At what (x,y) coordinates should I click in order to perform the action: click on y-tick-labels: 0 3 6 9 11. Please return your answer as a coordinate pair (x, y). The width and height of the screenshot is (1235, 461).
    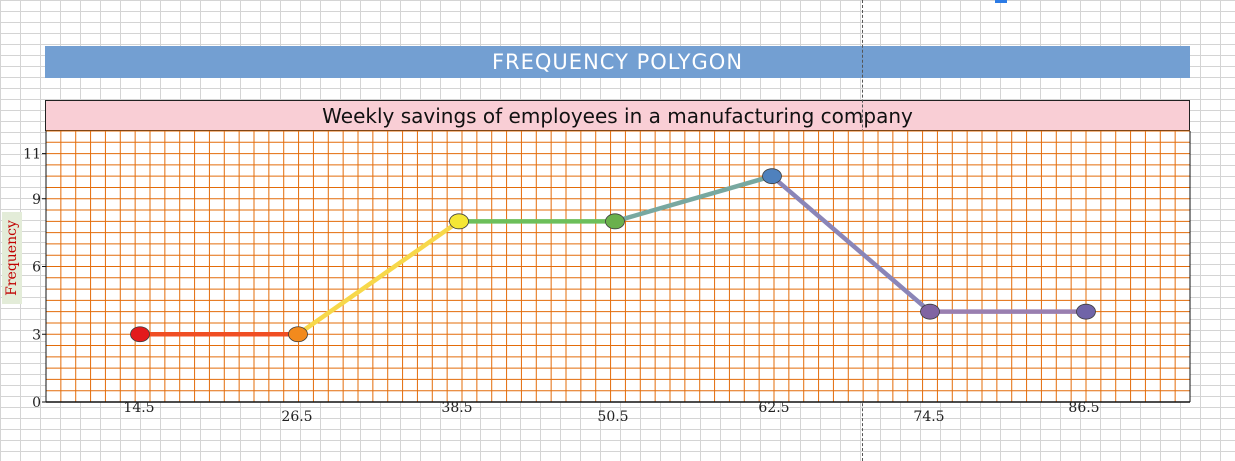
    Looking at the image, I should click on (34, 279).